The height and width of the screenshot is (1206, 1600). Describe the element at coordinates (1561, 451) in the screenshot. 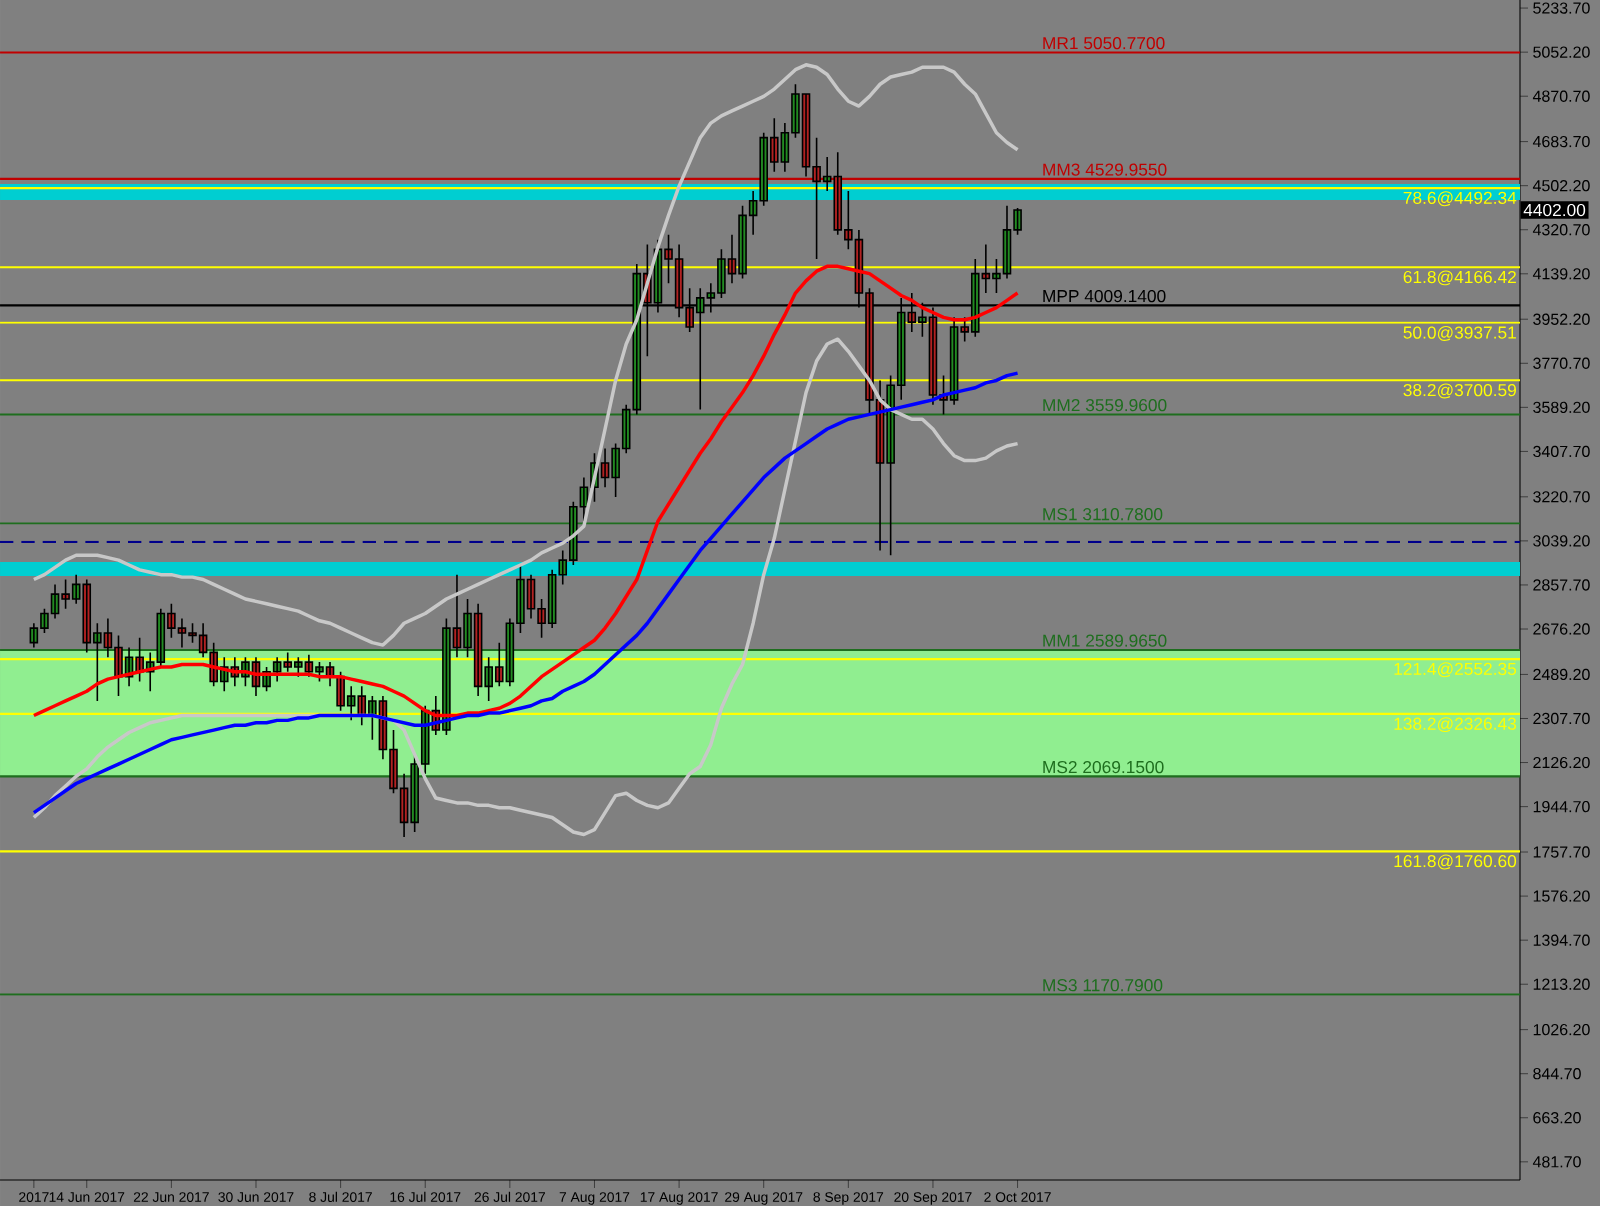

I see `y-tick-label: 3407.70` at that location.